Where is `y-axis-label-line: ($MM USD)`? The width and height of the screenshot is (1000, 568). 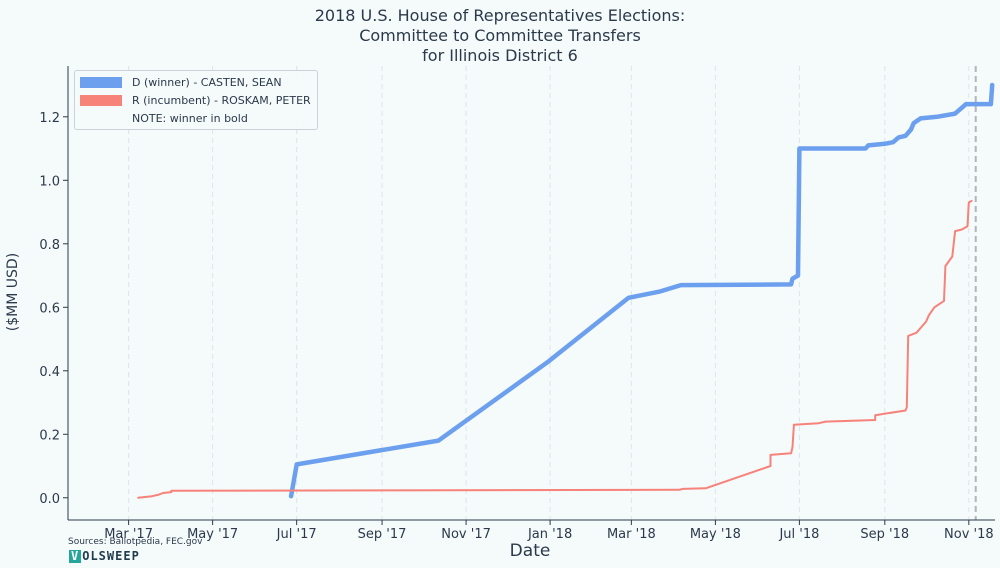 y-axis-label-line: ($MM USD) is located at coordinates (13, 292).